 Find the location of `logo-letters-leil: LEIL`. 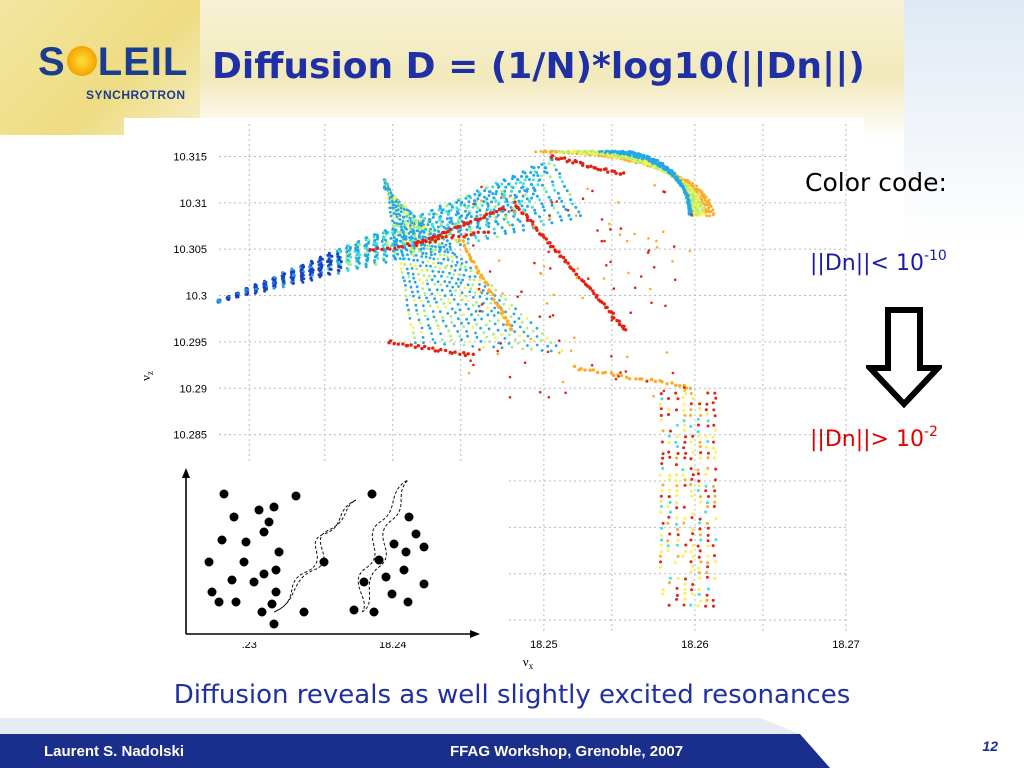

logo-letters-leil: LEIL is located at coordinates (143, 62).